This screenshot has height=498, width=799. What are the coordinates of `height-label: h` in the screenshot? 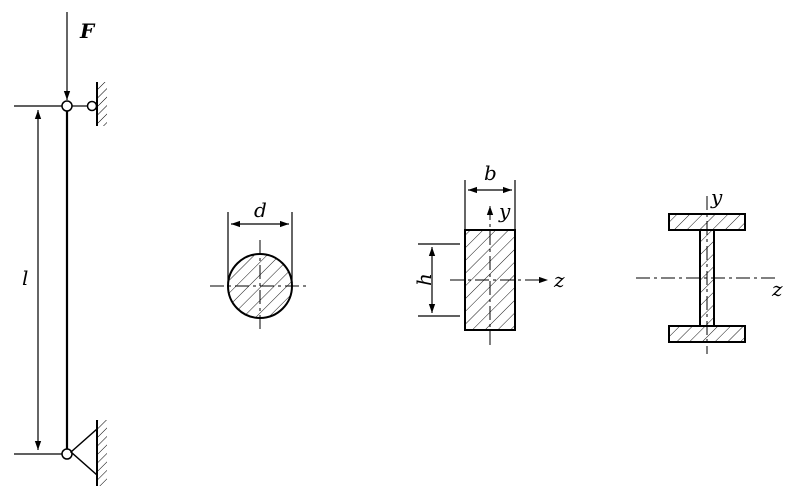 It's located at (424, 279).